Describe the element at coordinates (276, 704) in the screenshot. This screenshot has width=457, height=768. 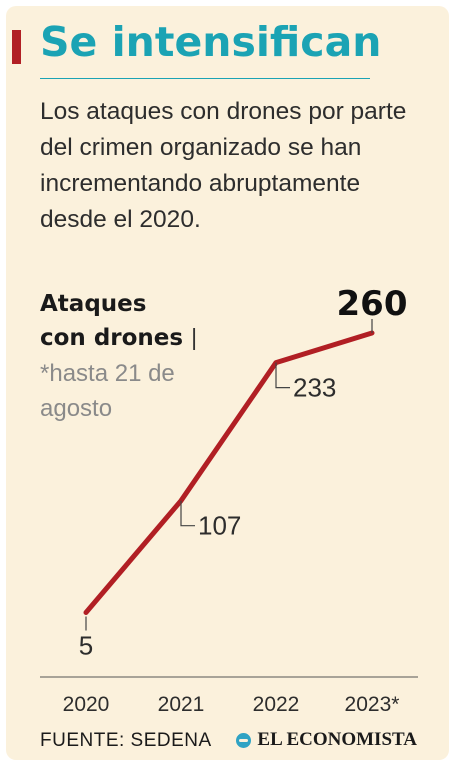
I see `x-tick-label: 2022` at that location.